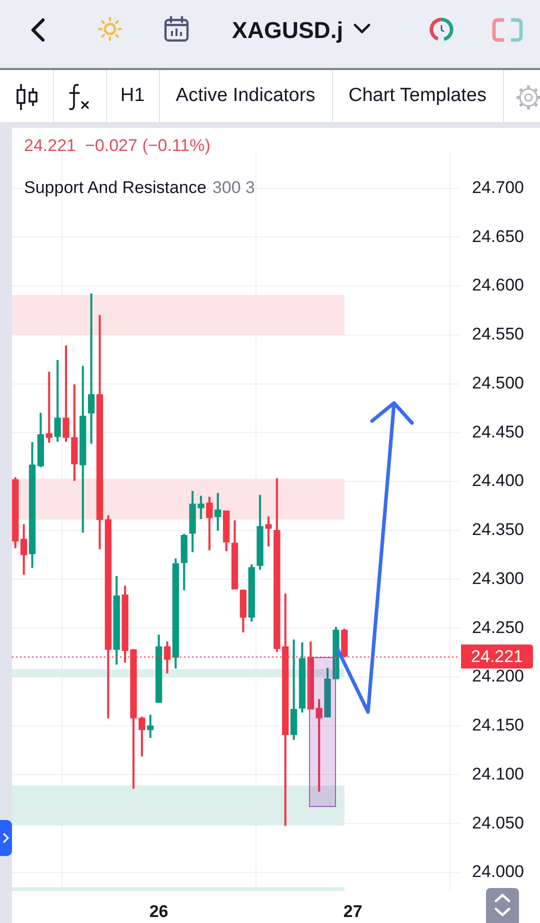 The image size is (540, 923). I want to click on y-tick-label: 24.000, so click(498, 872).